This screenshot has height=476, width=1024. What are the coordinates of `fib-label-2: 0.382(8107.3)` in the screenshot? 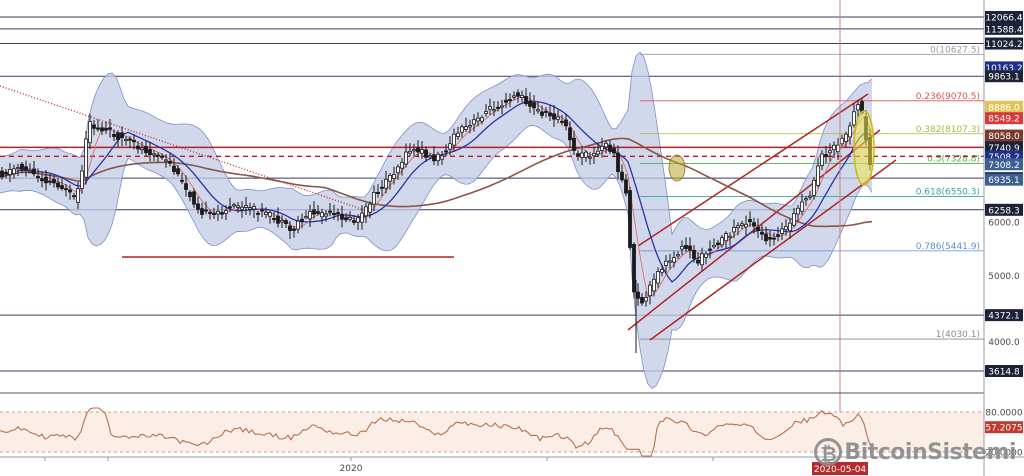 It's located at (948, 130).